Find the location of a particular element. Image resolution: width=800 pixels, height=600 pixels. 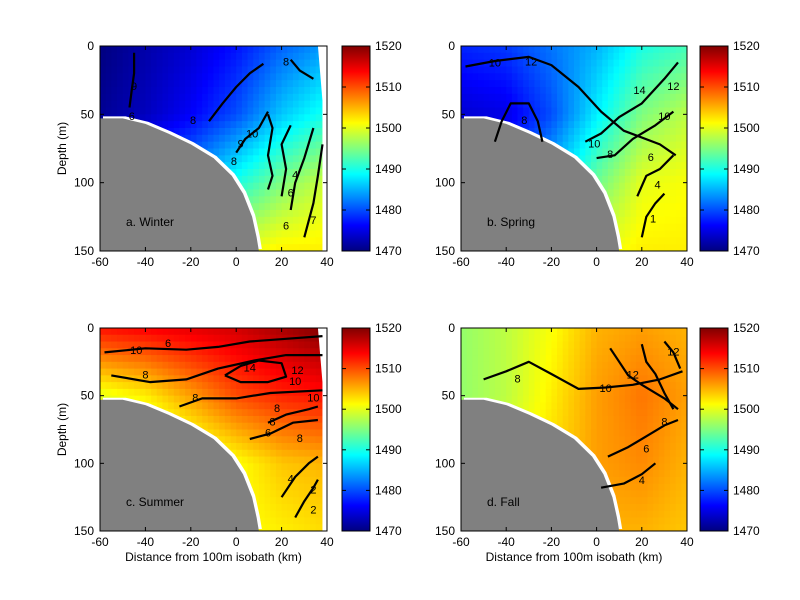

x-tick-label: -20 is located at coordinates (552, 262).